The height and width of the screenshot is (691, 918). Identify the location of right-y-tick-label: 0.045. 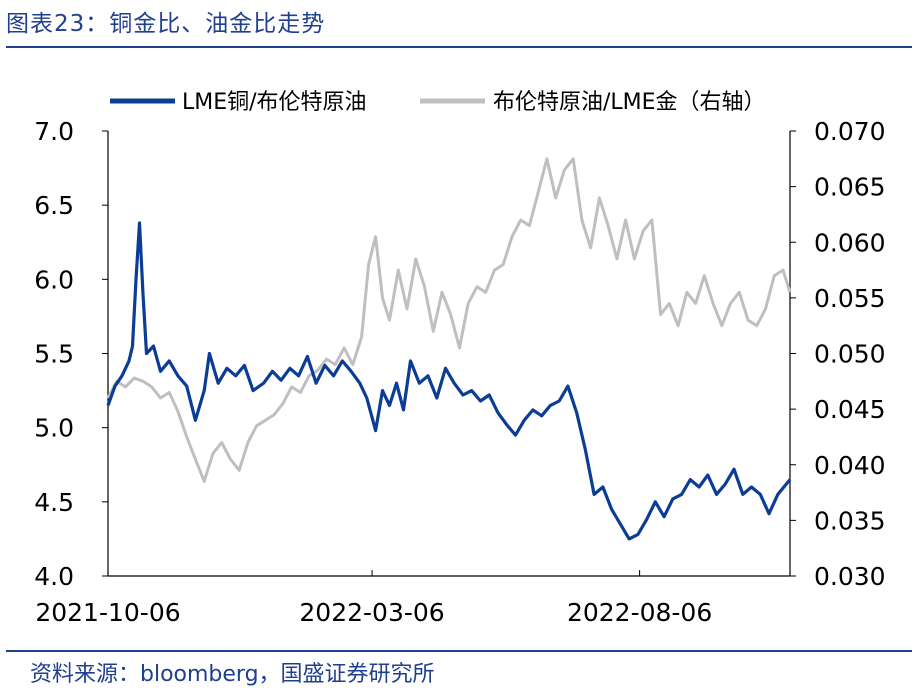
(850, 409).